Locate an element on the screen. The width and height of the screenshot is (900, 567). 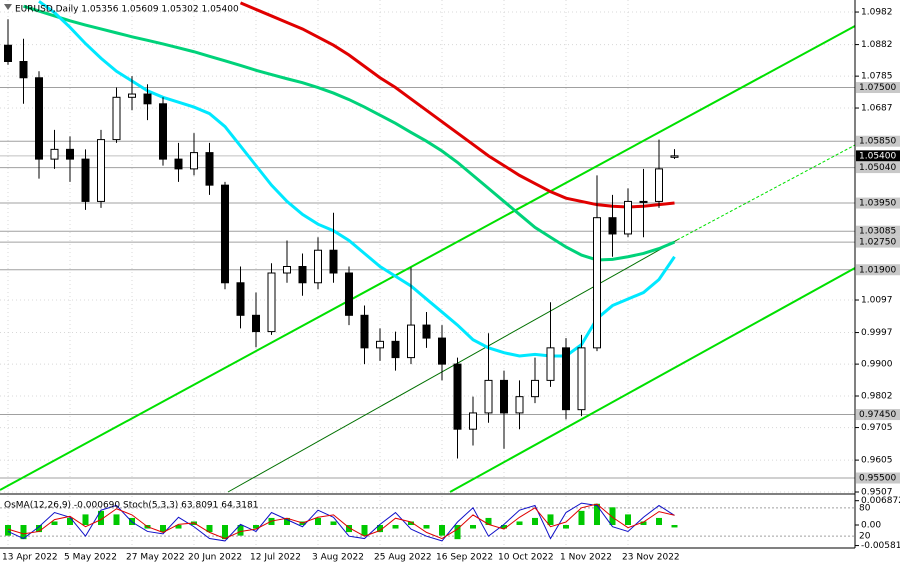
osc-tick-label: -0.005812 is located at coordinates (880, 546).